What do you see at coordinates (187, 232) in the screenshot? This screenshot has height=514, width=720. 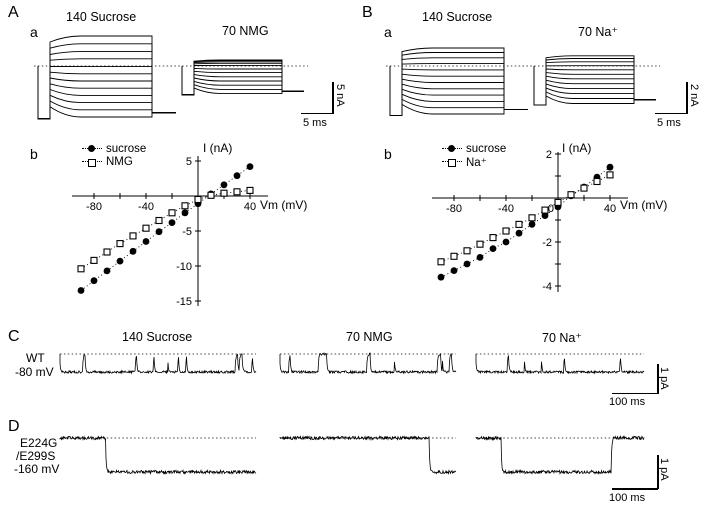 I see `y-tick-label: -5` at bounding box center [187, 232].